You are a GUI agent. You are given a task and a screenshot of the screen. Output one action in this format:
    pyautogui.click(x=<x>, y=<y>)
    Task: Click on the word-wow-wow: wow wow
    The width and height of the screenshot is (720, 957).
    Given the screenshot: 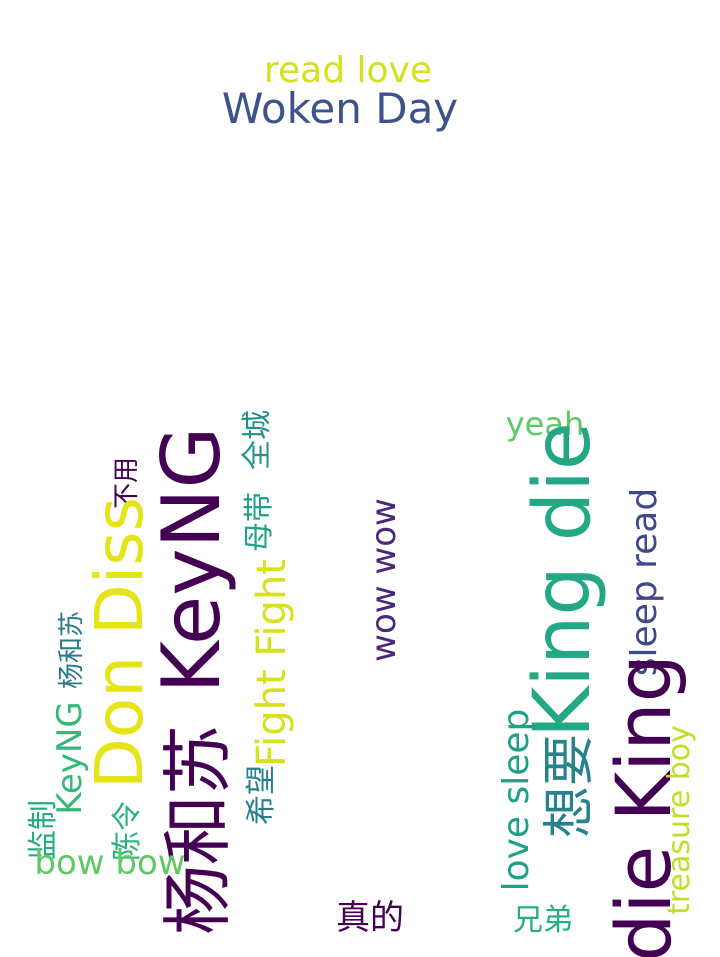 What is the action you would take?
    pyautogui.click(x=384, y=580)
    